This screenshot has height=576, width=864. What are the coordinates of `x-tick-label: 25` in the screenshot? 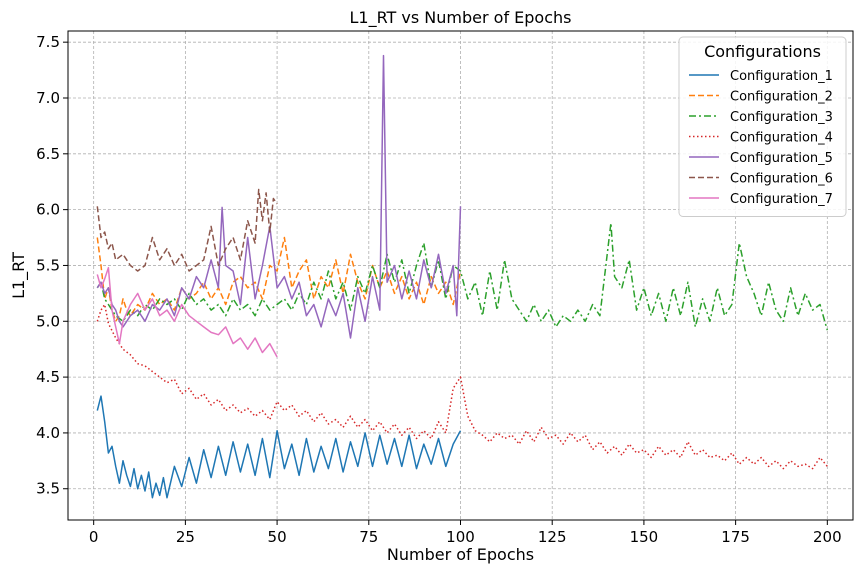 It's located at (185, 537).